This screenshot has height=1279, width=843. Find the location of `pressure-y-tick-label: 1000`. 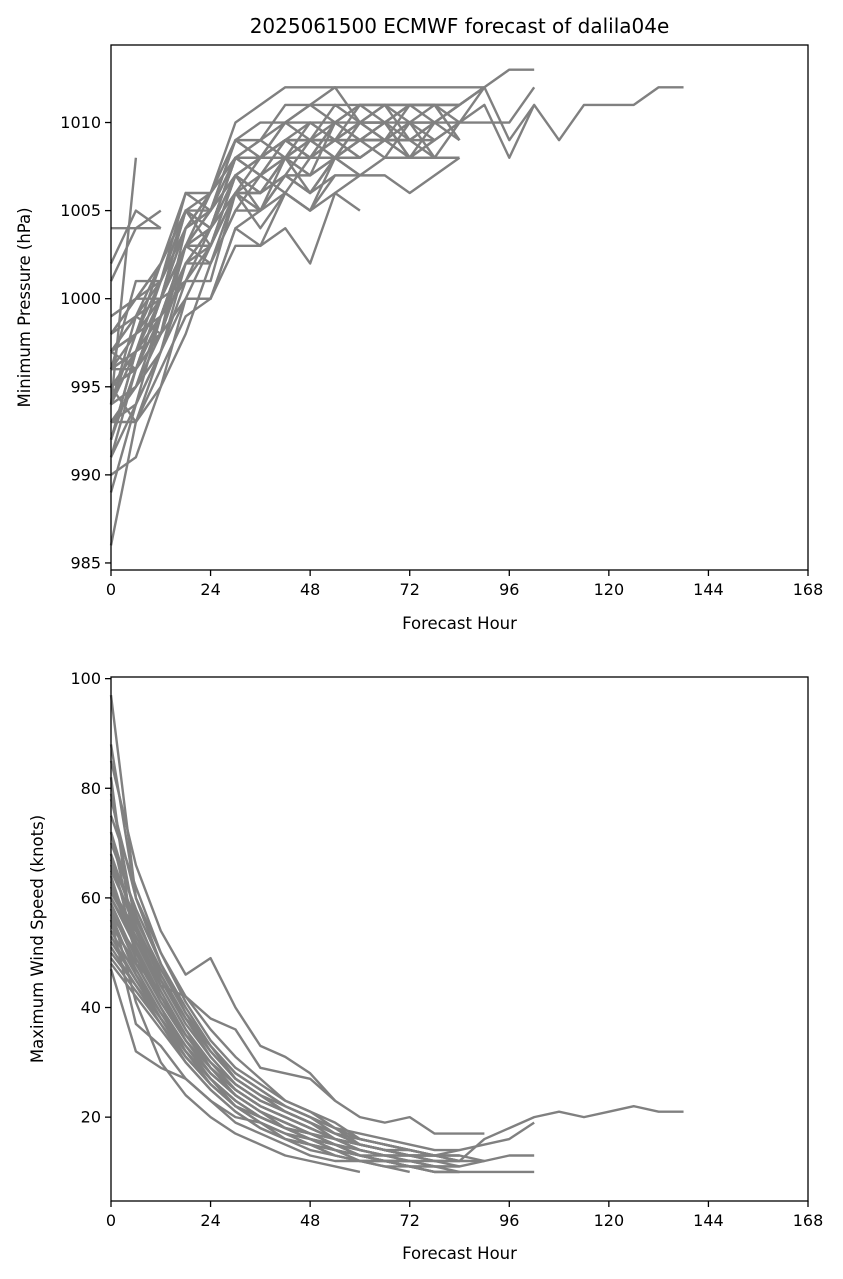

pressure-y-tick-label: 1000 is located at coordinates (80, 298).